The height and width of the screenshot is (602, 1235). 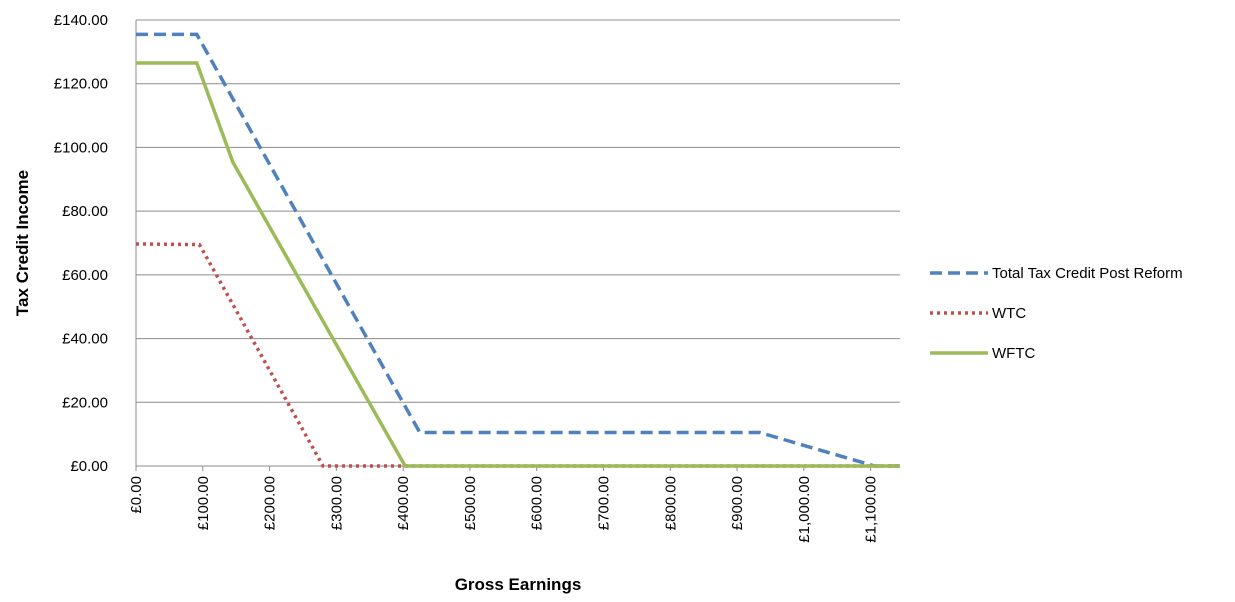 I want to click on x-tick-label: £0.00, so click(x=136, y=495).